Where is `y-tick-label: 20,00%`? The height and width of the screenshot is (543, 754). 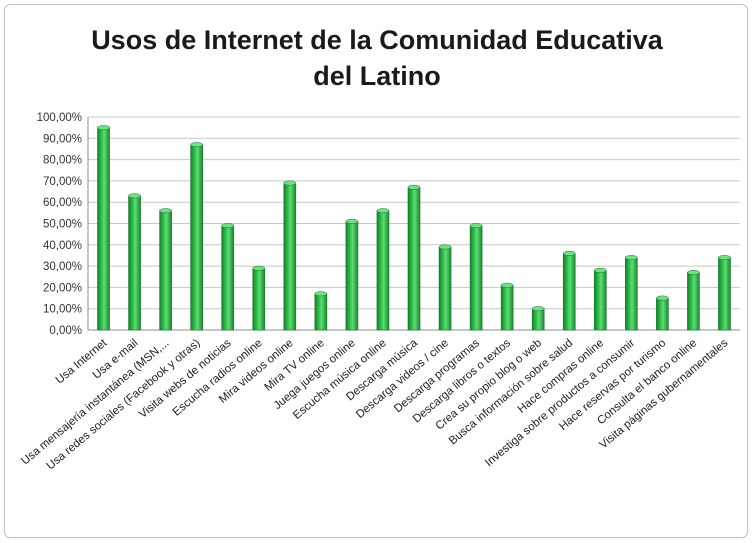
y-tick-label: 20,00% is located at coordinates (62, 288).